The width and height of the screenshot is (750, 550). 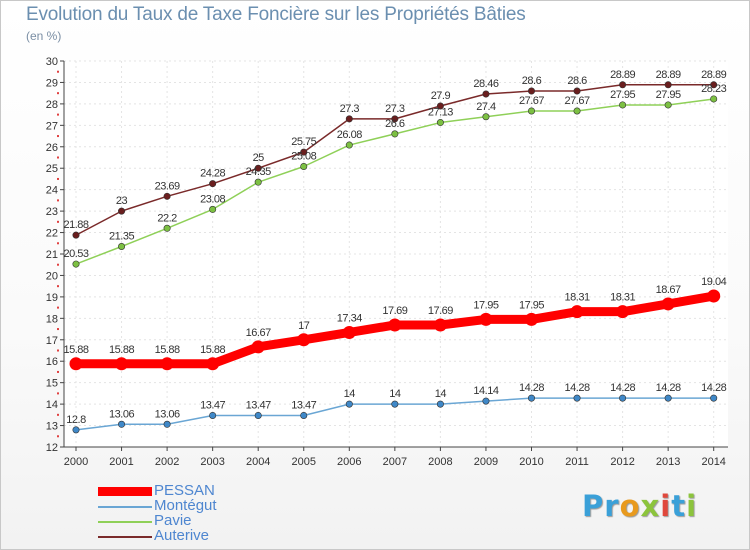 What do you see at coordinates (52, 405) in the screenshot?
I see `y-tick-label: 14` at bounding box center [52, 405].